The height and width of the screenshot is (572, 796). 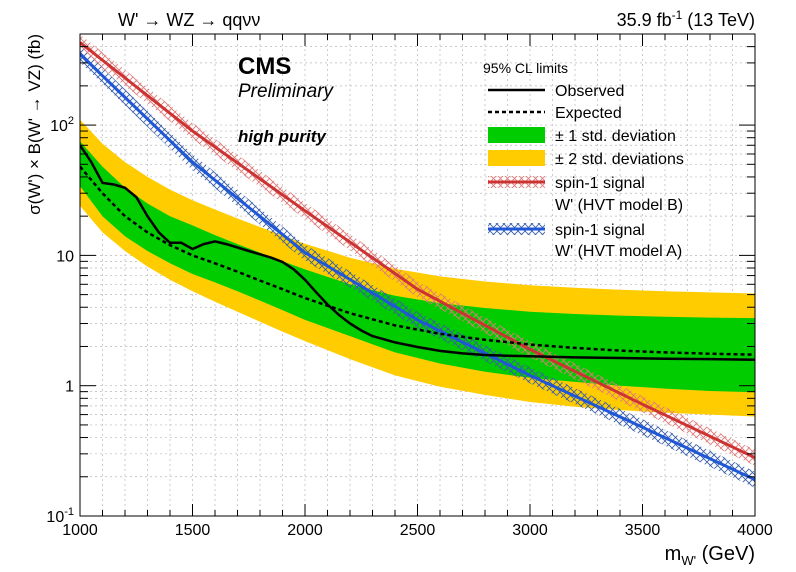 I want to click on legend-modelB-line2: W' (HVT model B), so click(x=619, y=205).